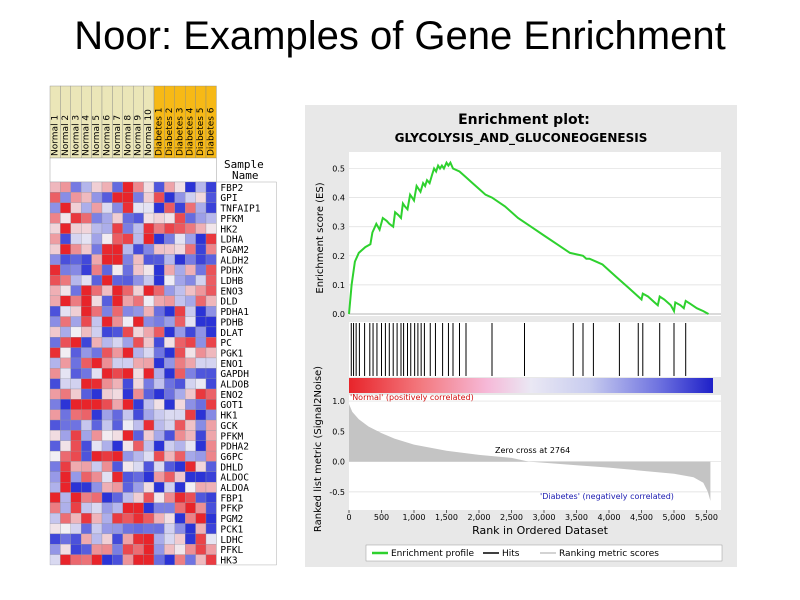 Image resolution: width=800 pixels, height=600 pixels. I want to click on es-profile-line, so click(528, 237).